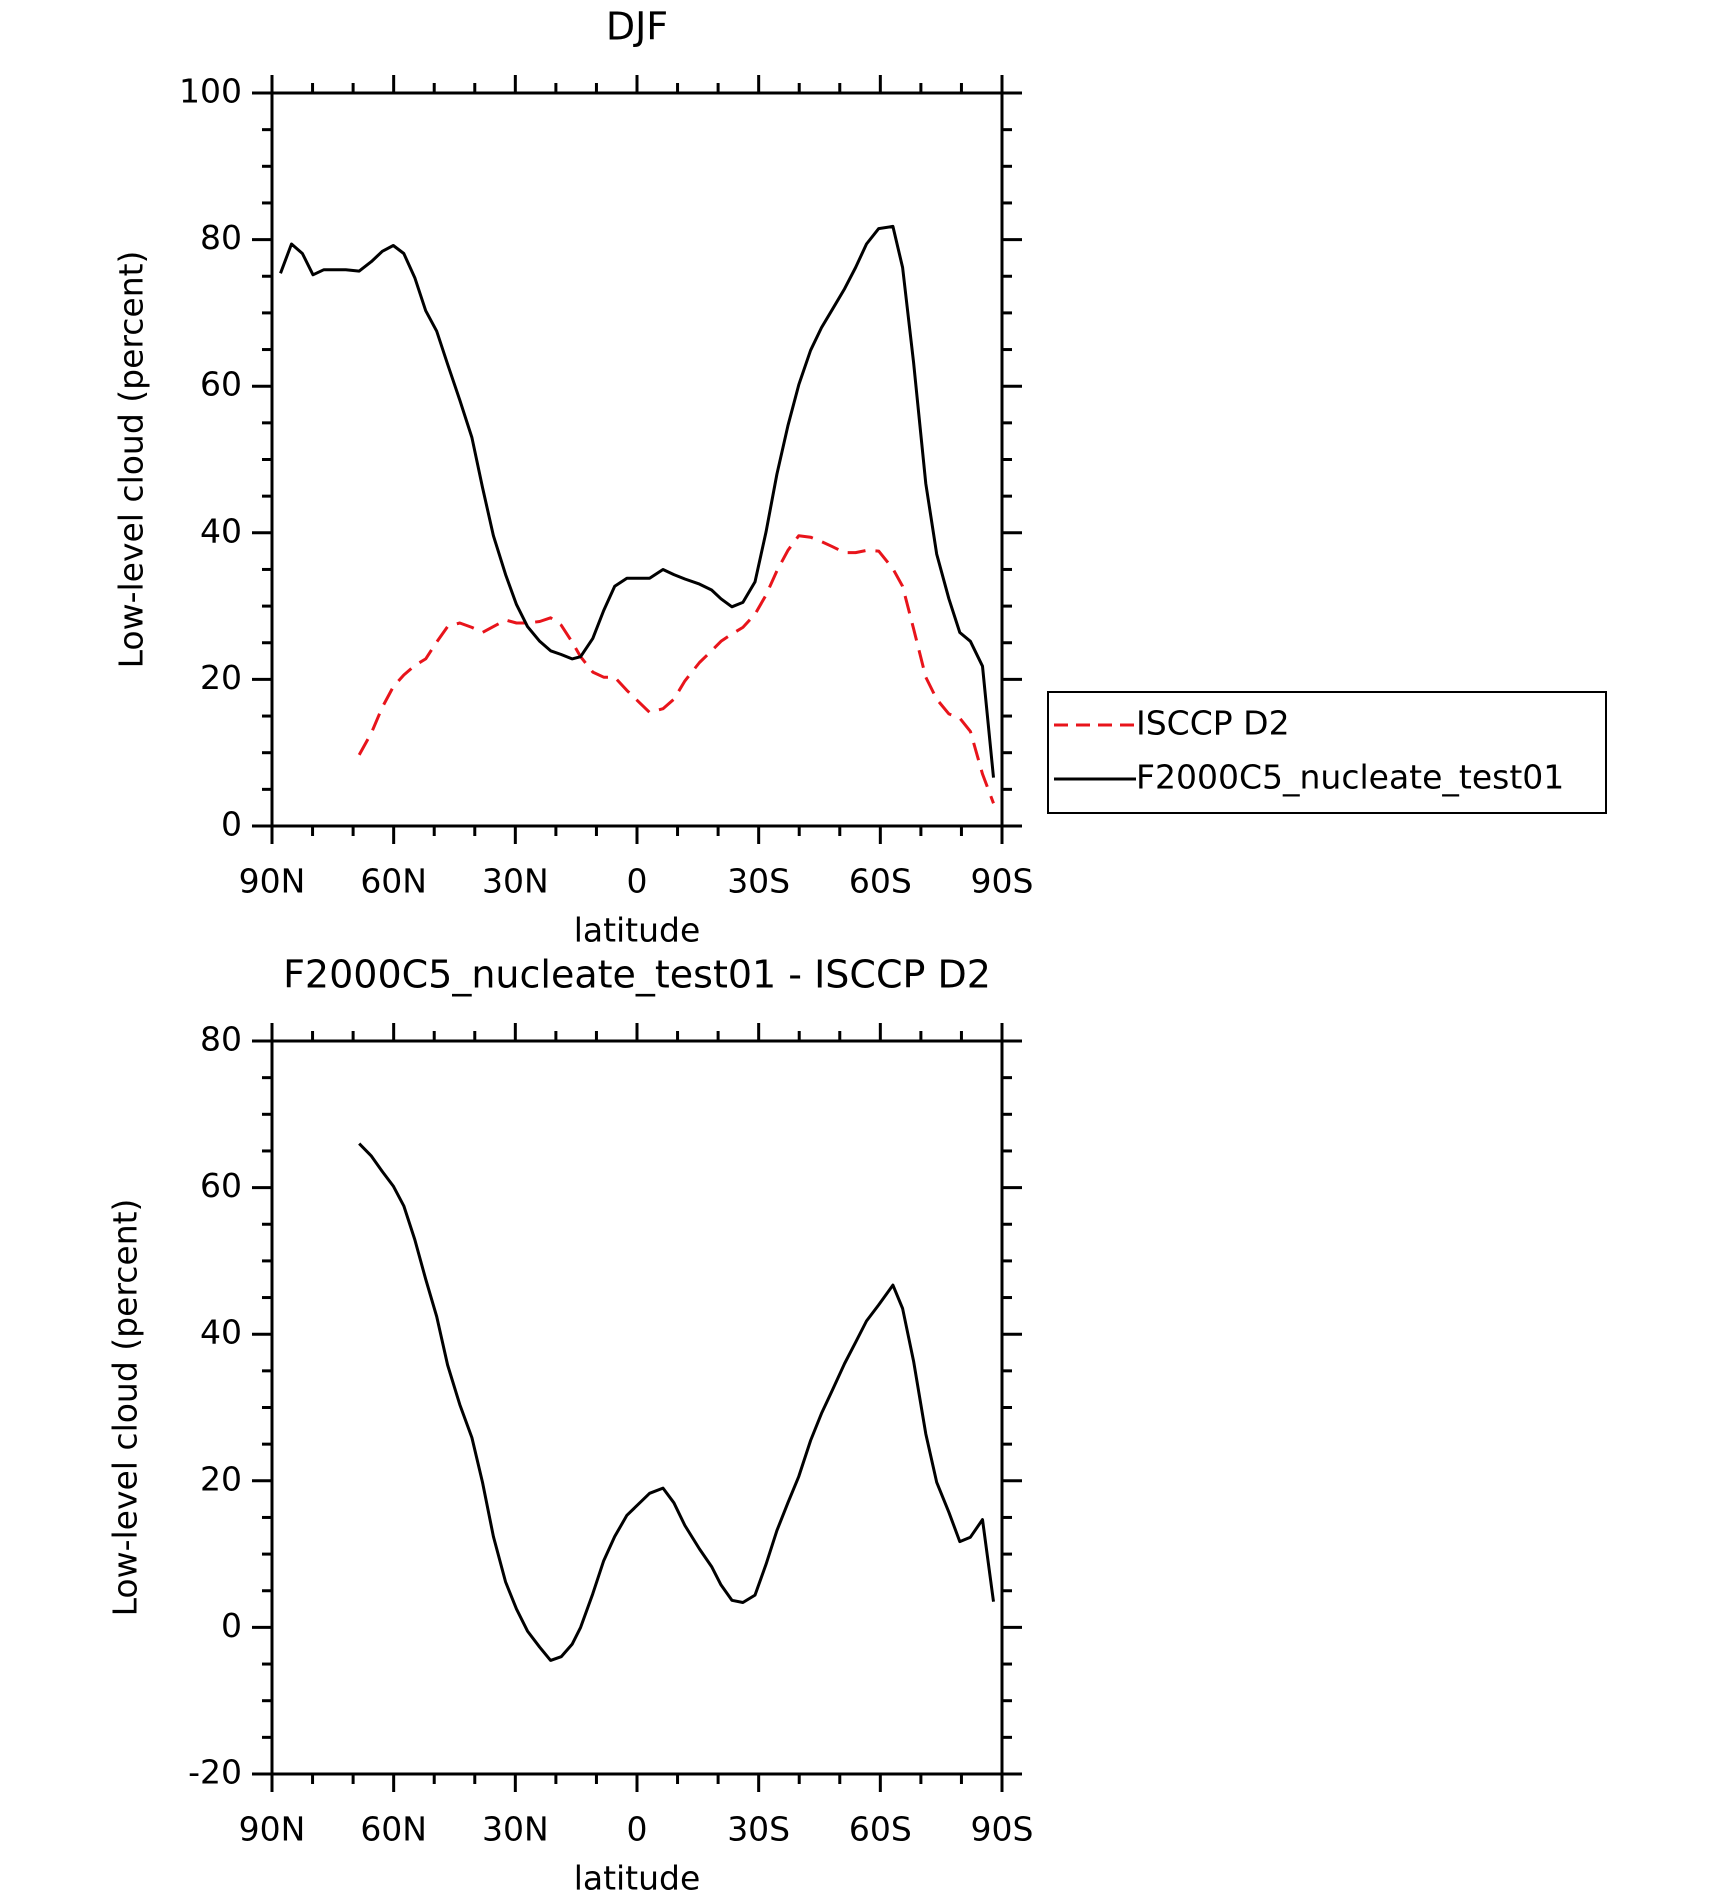 The width and height of the screenshot is (1710, 1894). What do you see at coordinates (210, 91) in the screenshot?
I see `y-tick-label: 100` at bounding box center [210, 91].